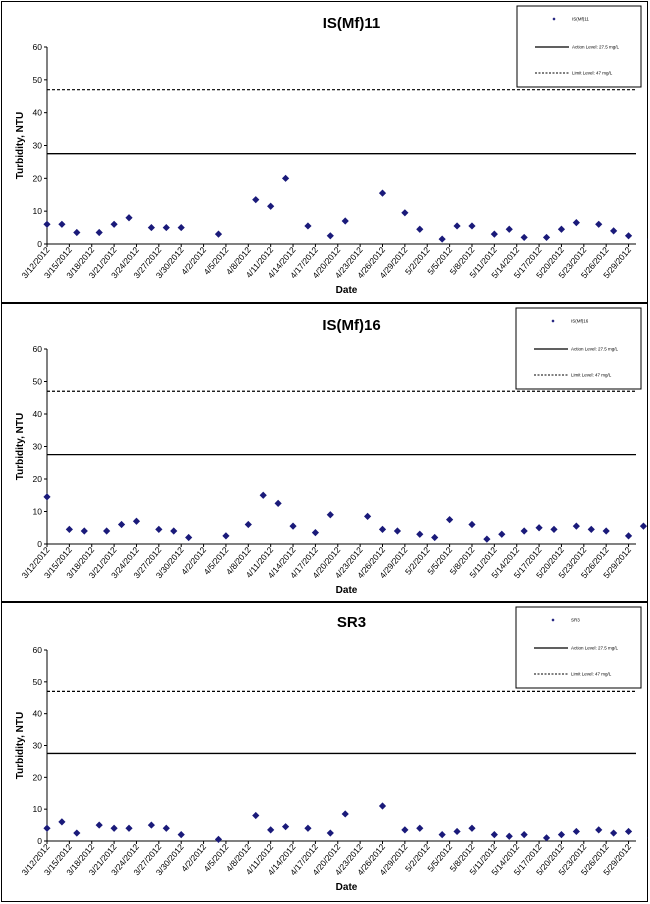 The width and height of the screenshot is (650, 904). I want to click on legend-label-series: IS(Mf)11, so click(580, 19).